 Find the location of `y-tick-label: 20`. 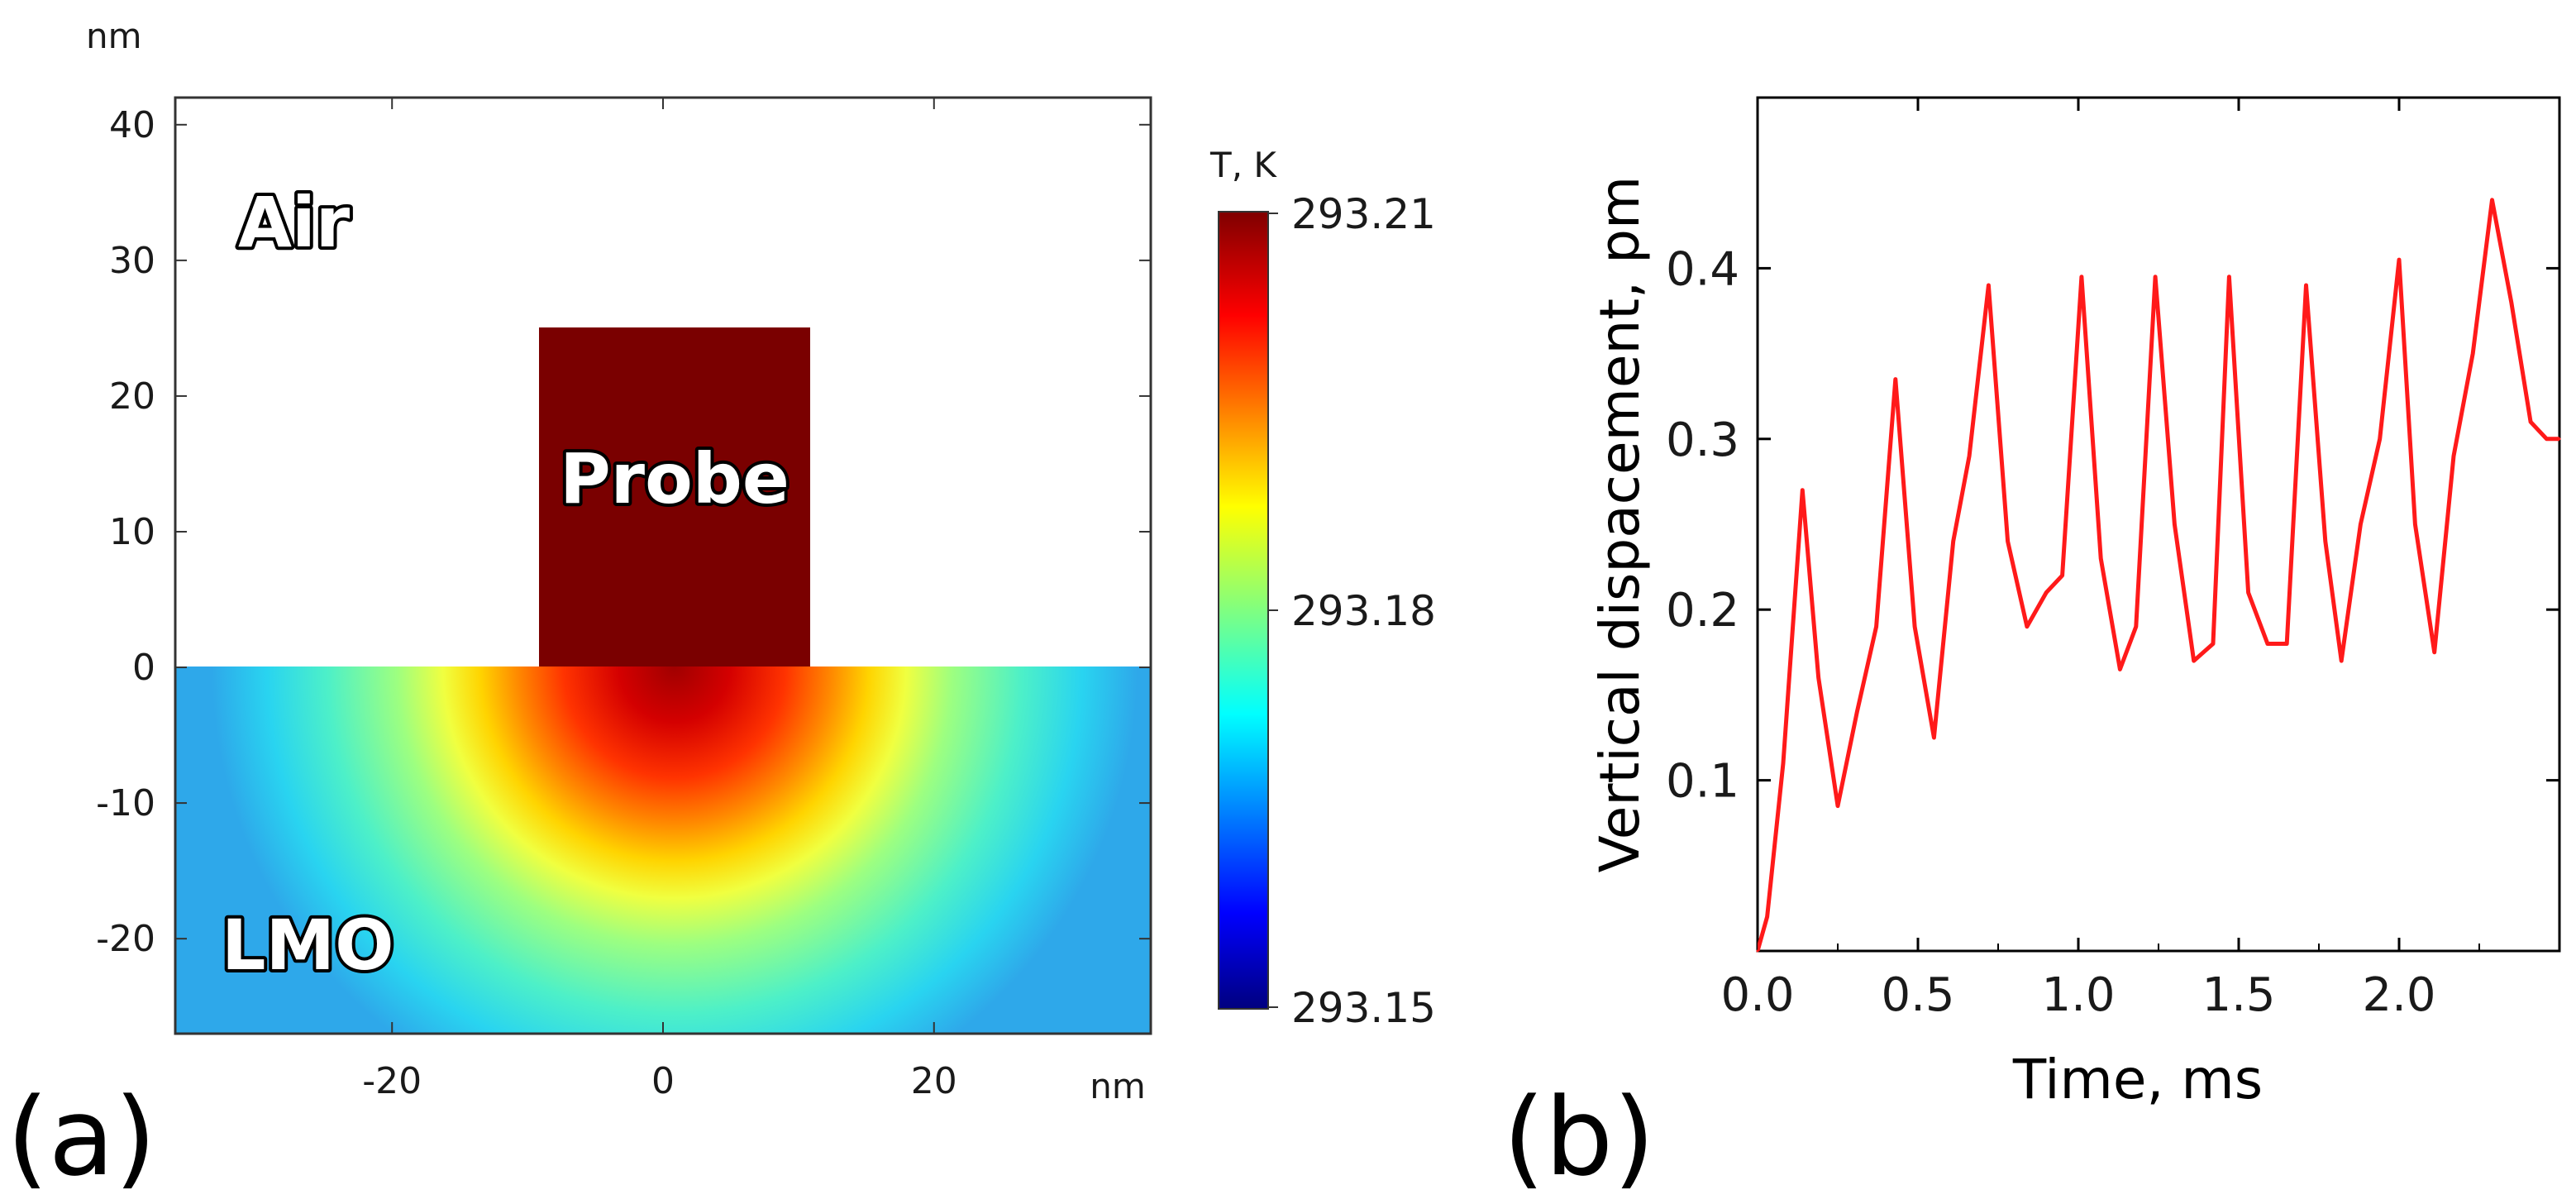

y-tick-label: 20 is located at coordinates (132, 396).